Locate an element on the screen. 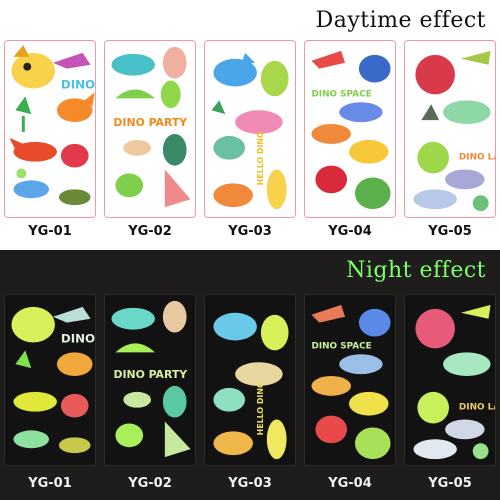  sticker-sheet-yg-03-night: HELLO DINO is located at coordinates (250, 380).